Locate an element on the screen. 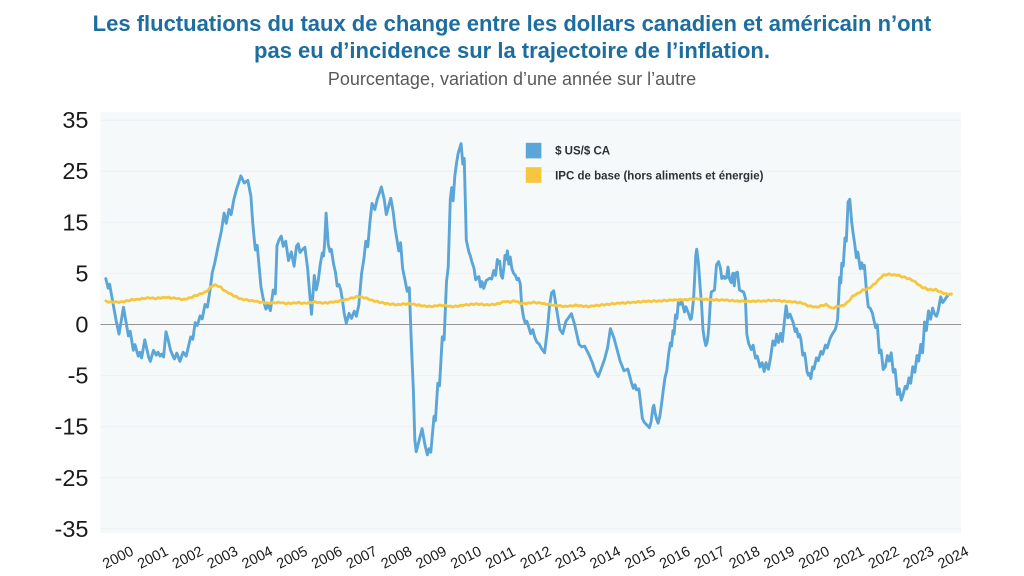  svg-text: 2012 is located at coordinates (536, 558).